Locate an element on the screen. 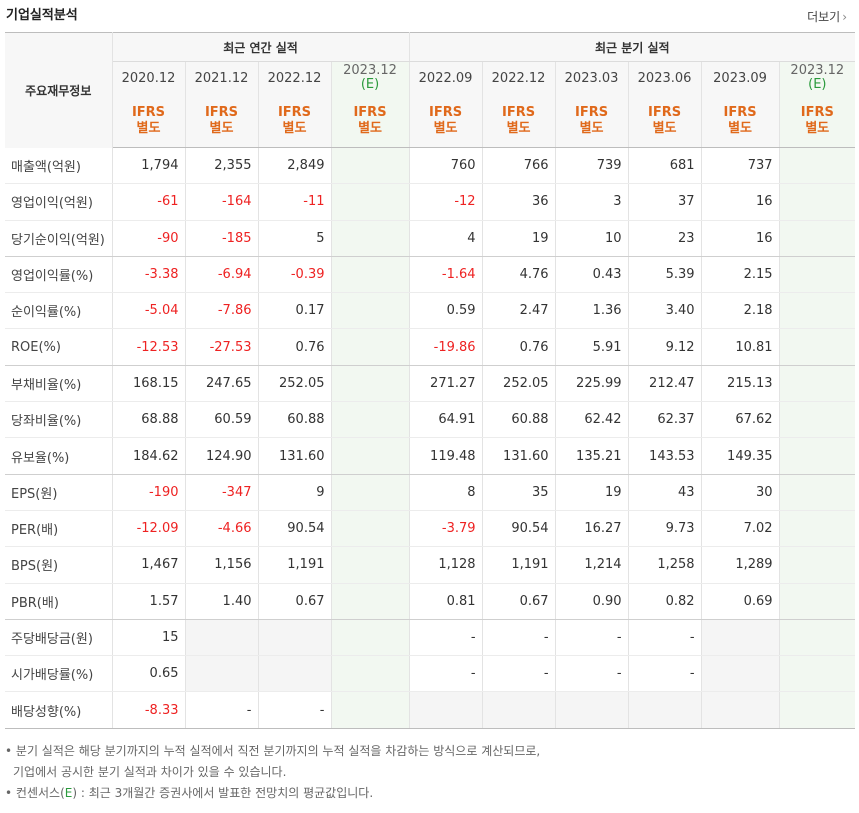  table-cell: 60.88 is located at coordinates (295, 420).